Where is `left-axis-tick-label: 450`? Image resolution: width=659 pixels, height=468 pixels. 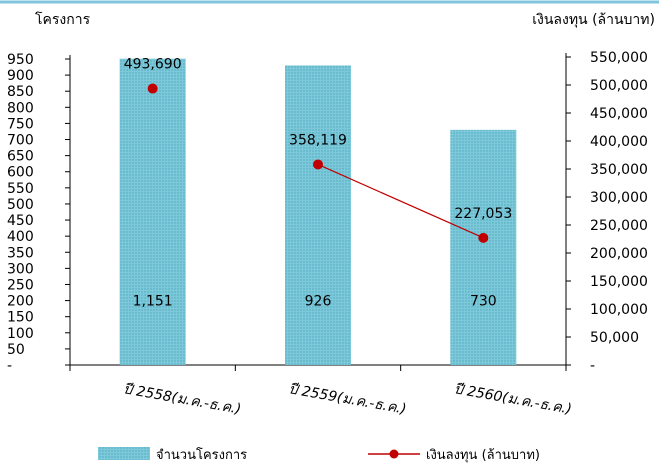 left-axis-tick-label: 450 is located at coordinates (20, 221).